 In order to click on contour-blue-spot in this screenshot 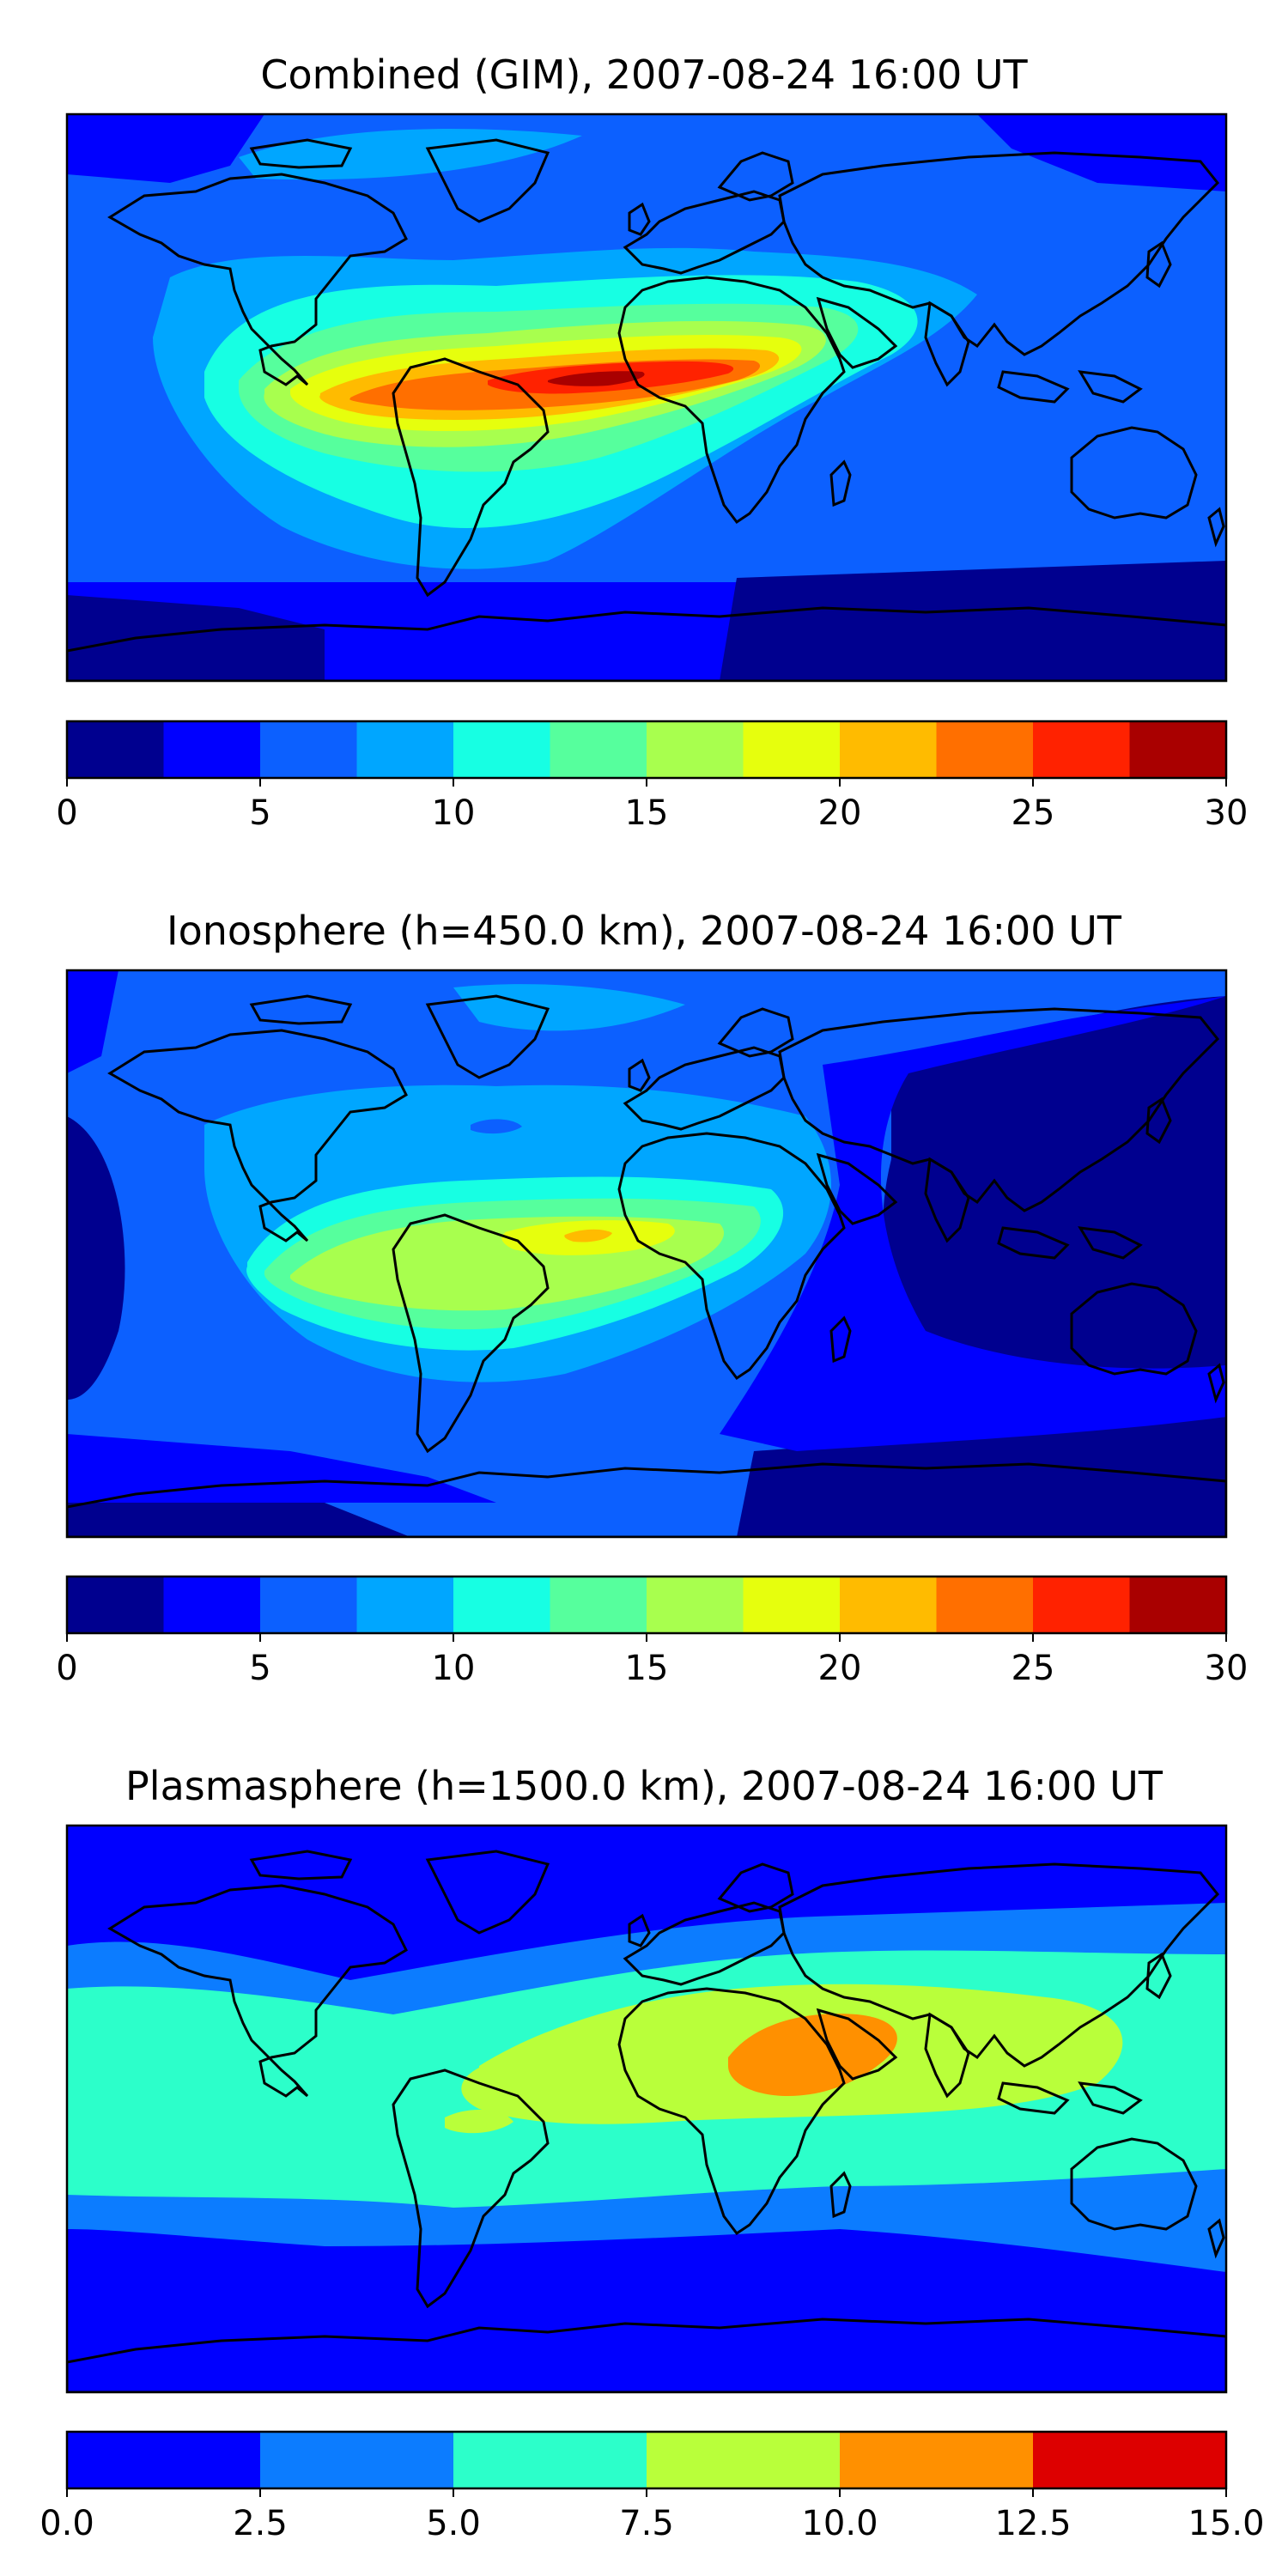, I will do `click(497, 1126)`.